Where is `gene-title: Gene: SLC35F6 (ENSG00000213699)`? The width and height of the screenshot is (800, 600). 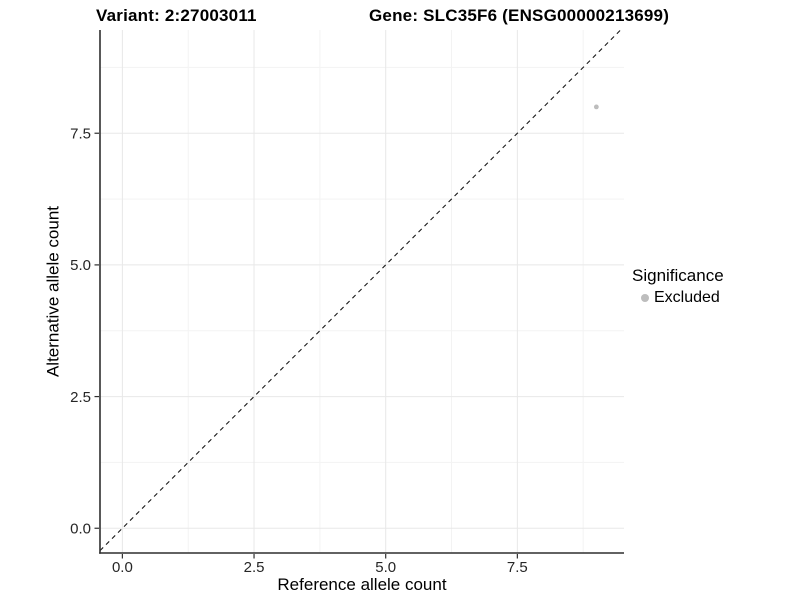
gene-title: Gene: SLC35F6 (ENSG00000213699) is located at coordinates (519, 15).